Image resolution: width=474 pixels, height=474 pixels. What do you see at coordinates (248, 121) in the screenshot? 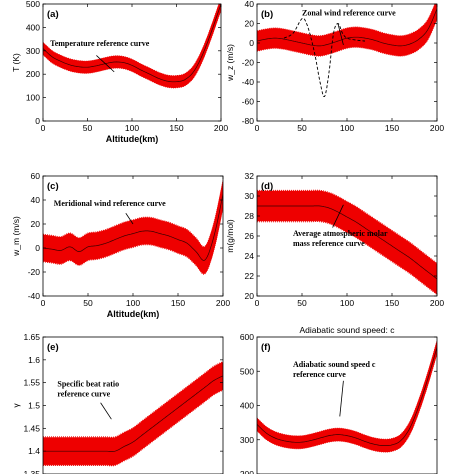
I see `y-tick-label: -80` at bounding box center [248, 121].